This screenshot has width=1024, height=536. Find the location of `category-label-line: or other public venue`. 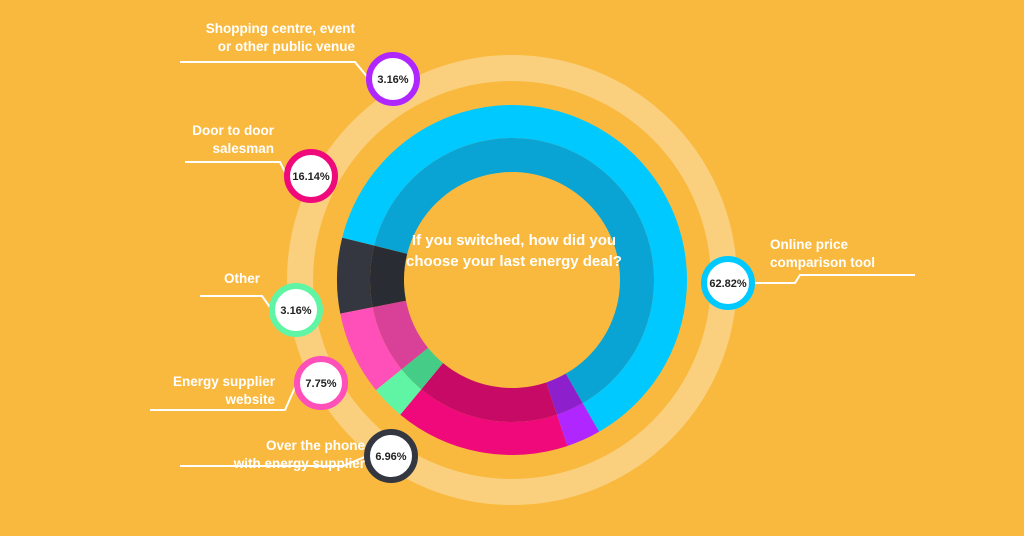

category-label-line: or other public venue is located at coordinates (286, 46).